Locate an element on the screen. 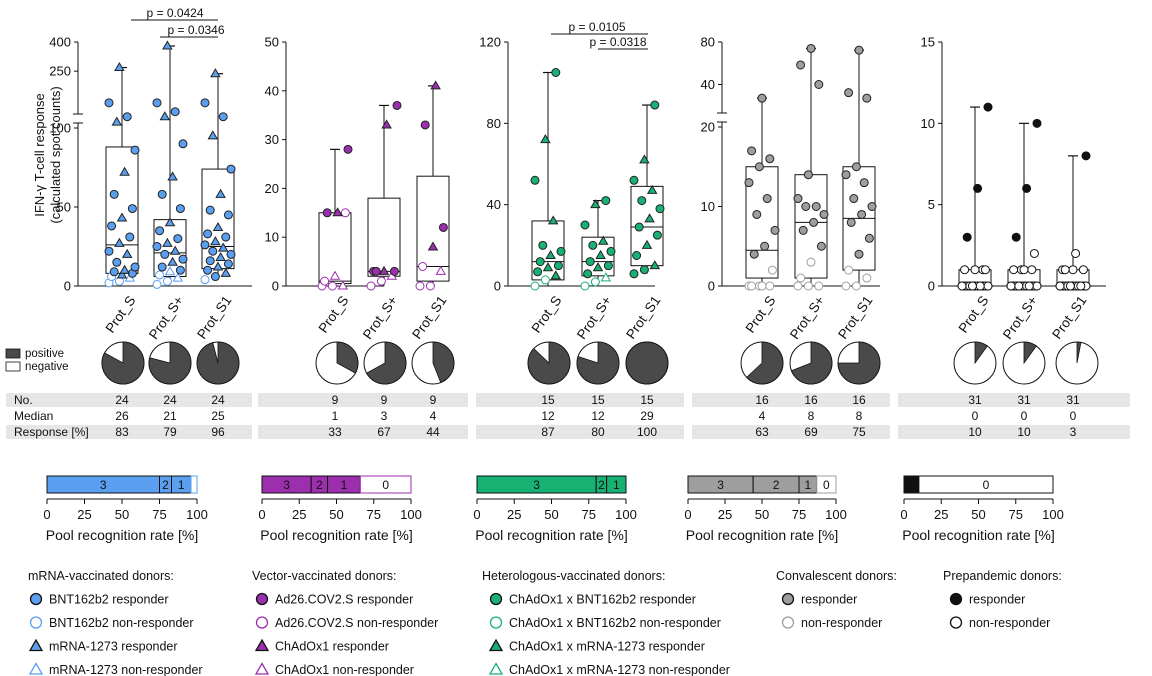  table-response: 83 is located at coordinates (122, 432).